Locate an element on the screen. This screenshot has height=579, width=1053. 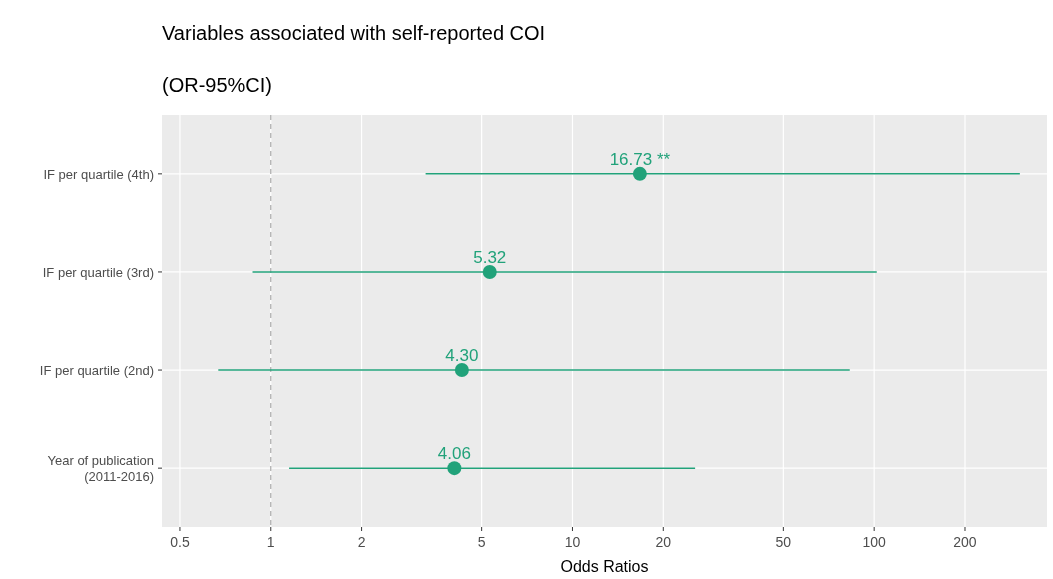
x-tick-label: 1 is located at coordinates (270, 542).